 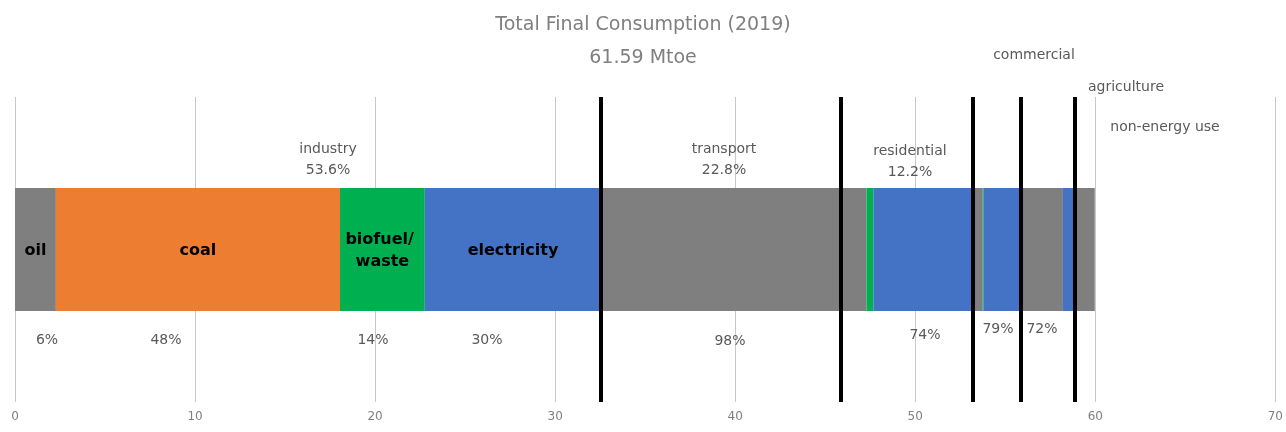 I want to click on annotation: 30%, so click(x=487, y=339).